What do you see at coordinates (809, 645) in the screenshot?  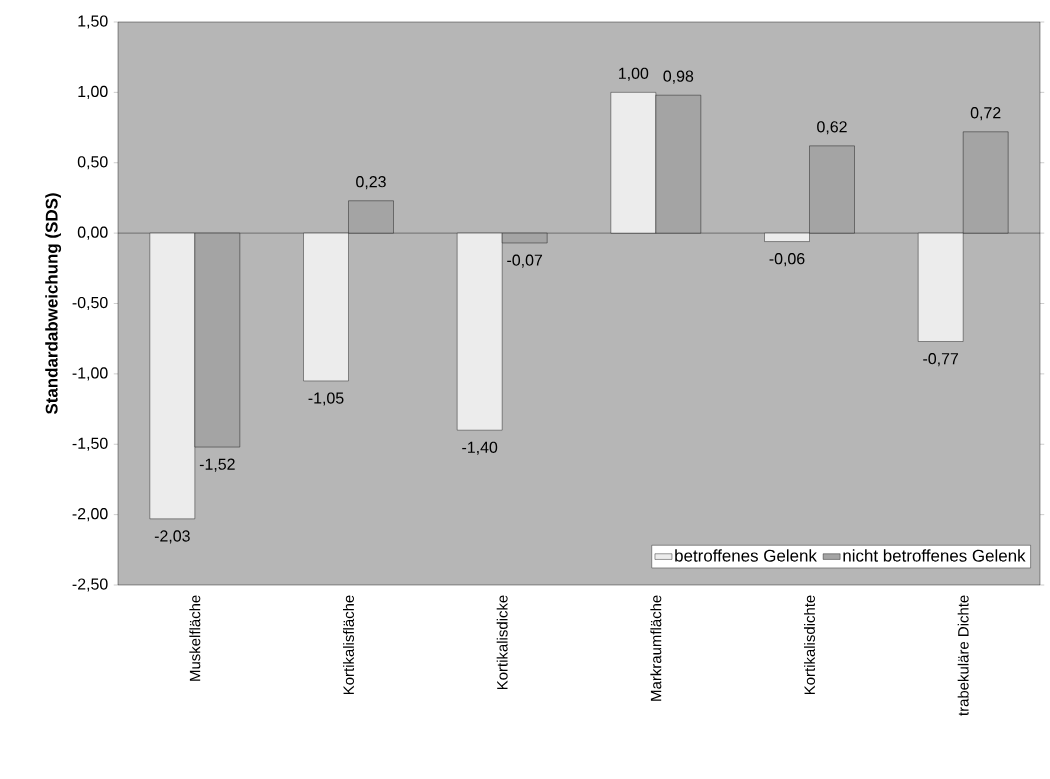 I see `x-tick-label: Kortikalisdichte` at bounding box center [809, 645].